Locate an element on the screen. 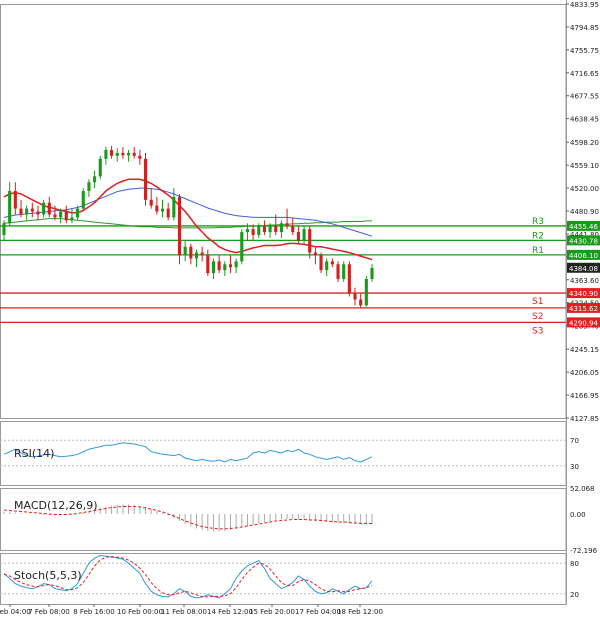 The image size is (600, 624). y-tick-label: 4677.55 is located at coordinates (584, 97).